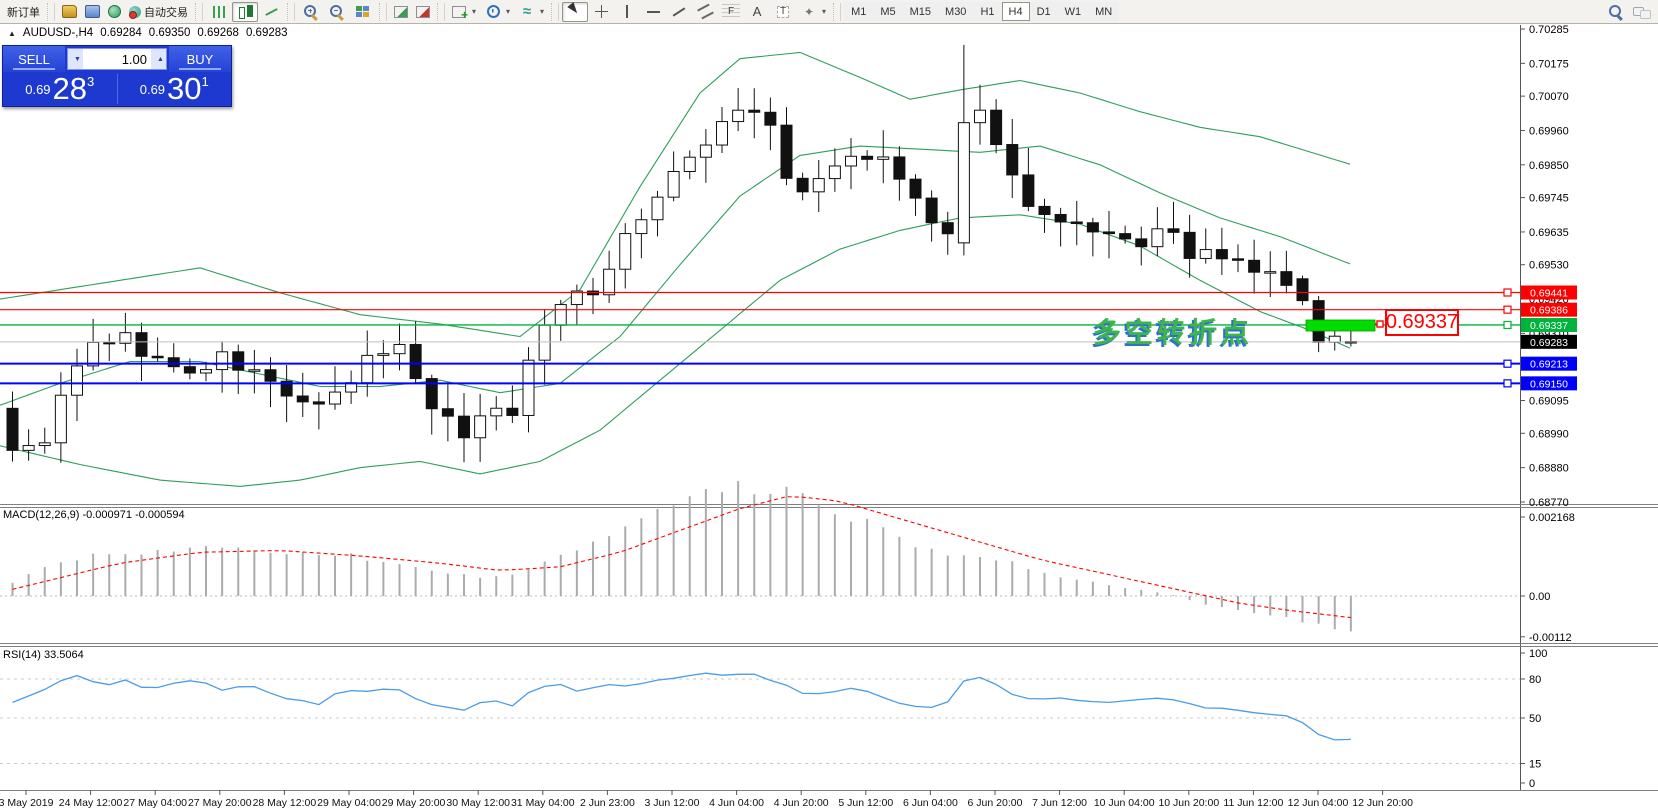  Describe the element at coordinates (1015, 11) in the screenshot. I see `timeframe-h4-button: H4` at that location.